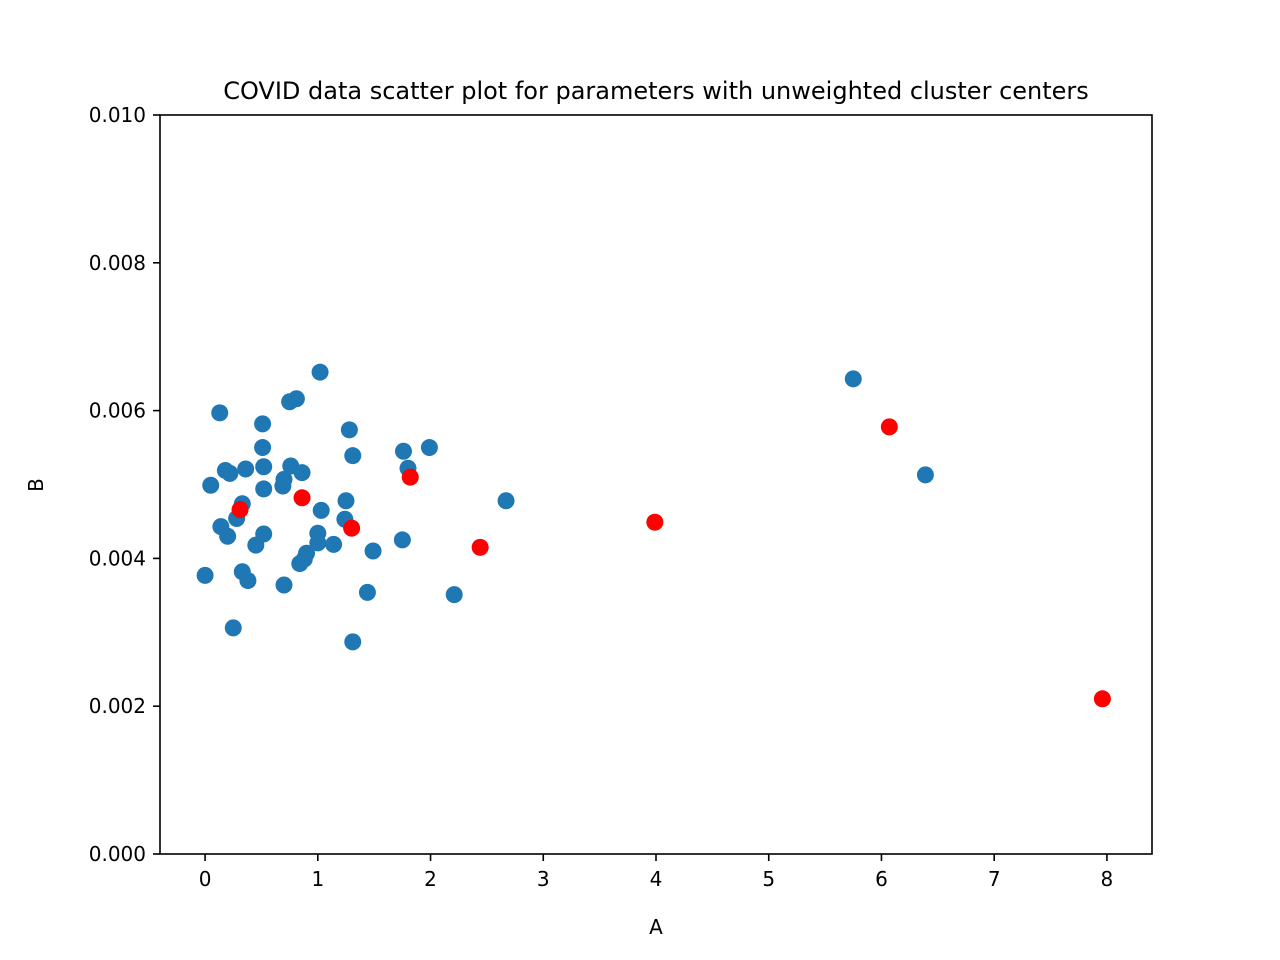 This screenshot has width=1280, height=960. What do you see at coordinates (117, 854) in the screenshot?
I see `y-tick-label: 0.000` at bounding box center [117, 854].